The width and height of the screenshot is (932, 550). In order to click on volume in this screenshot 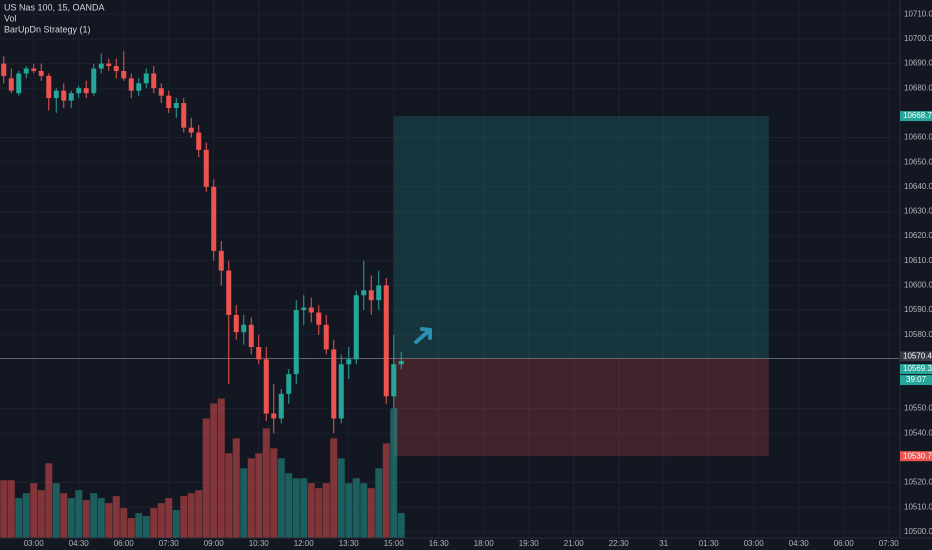, I will do `click(202, 468)`.